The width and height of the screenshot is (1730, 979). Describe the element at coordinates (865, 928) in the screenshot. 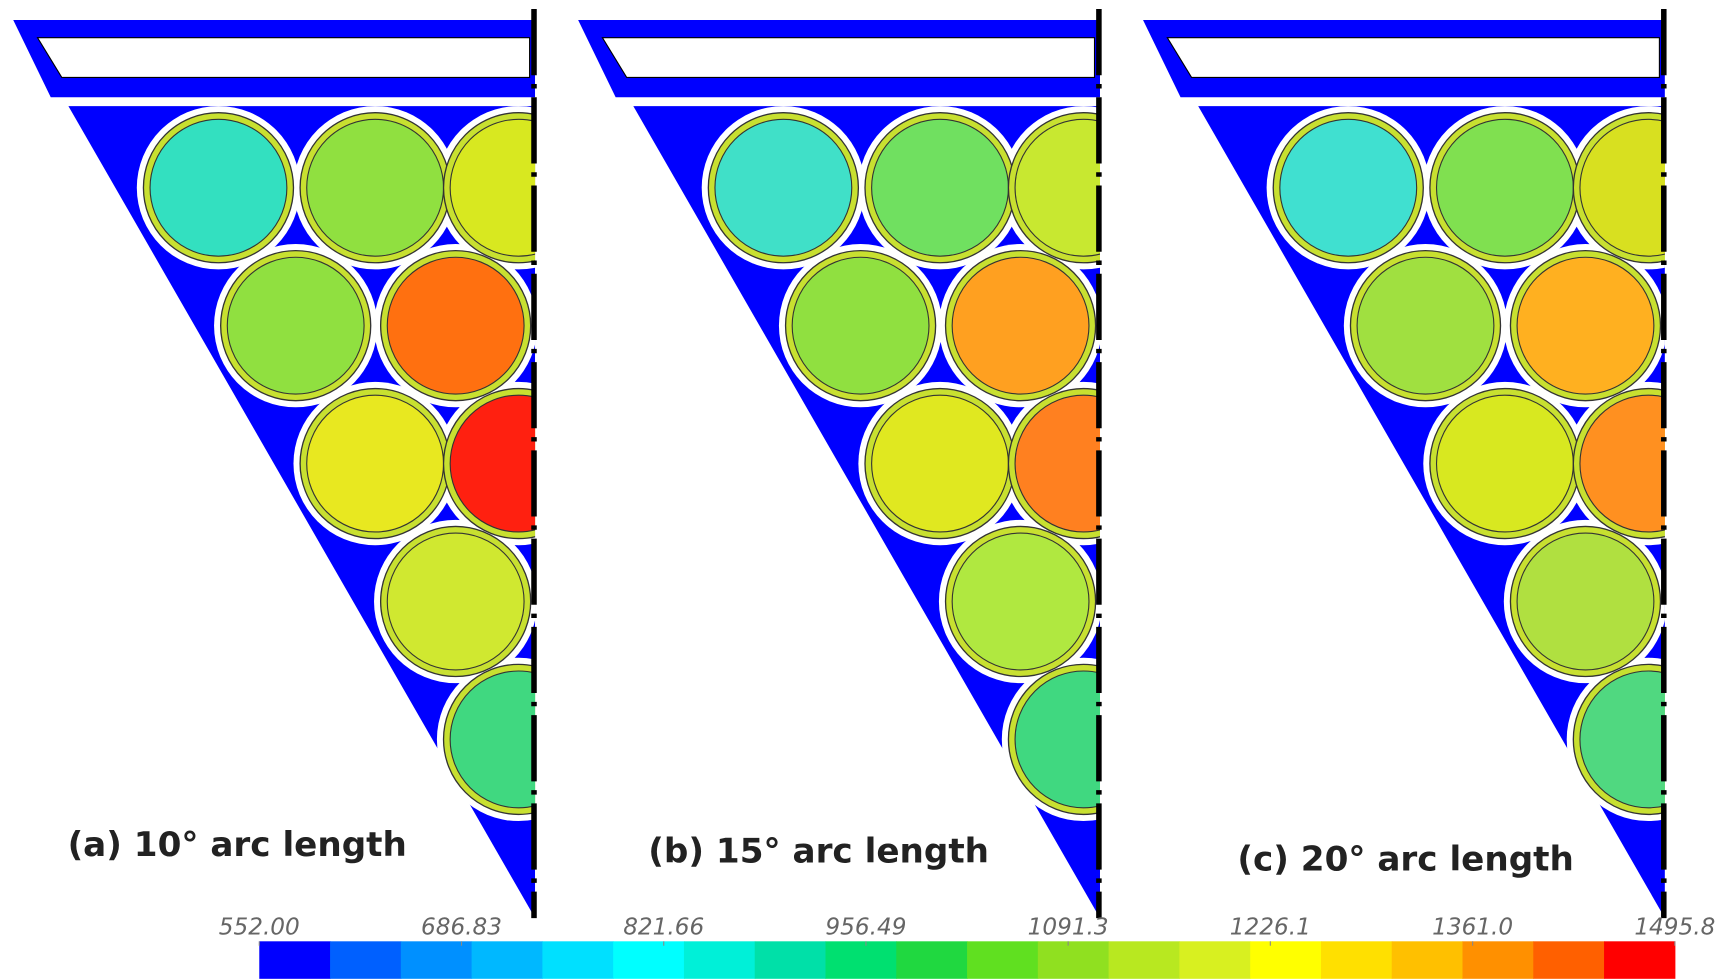

I see `colorbar-tick-label: 956.49` at that location.